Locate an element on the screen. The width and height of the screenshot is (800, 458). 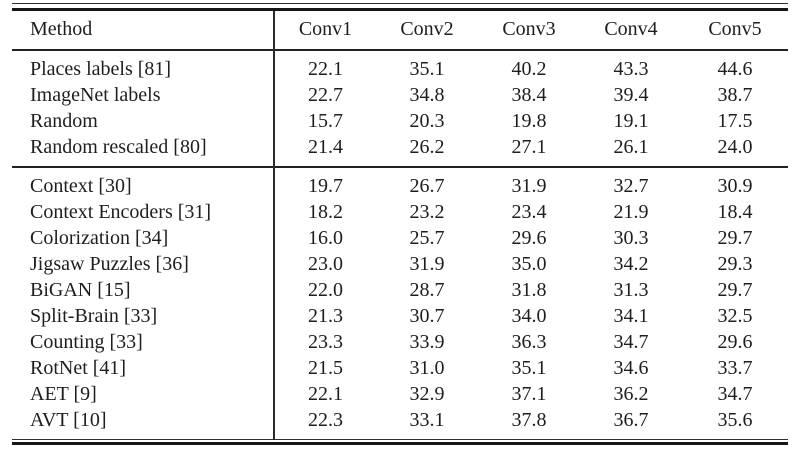
value-cell: 33.7 is located at coordinates (735, 368).